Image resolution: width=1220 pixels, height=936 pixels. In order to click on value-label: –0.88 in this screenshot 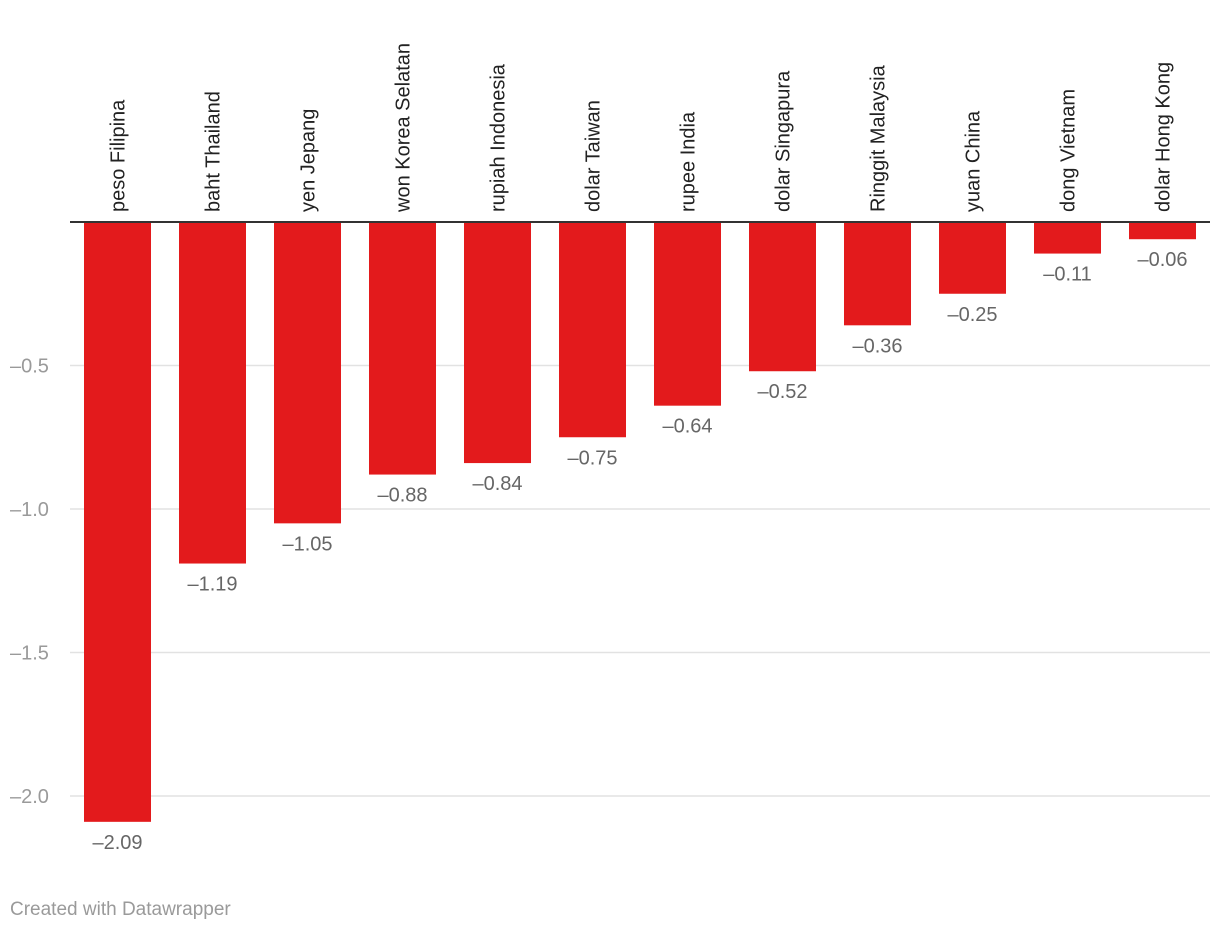, I will do `click(402, 496)`.